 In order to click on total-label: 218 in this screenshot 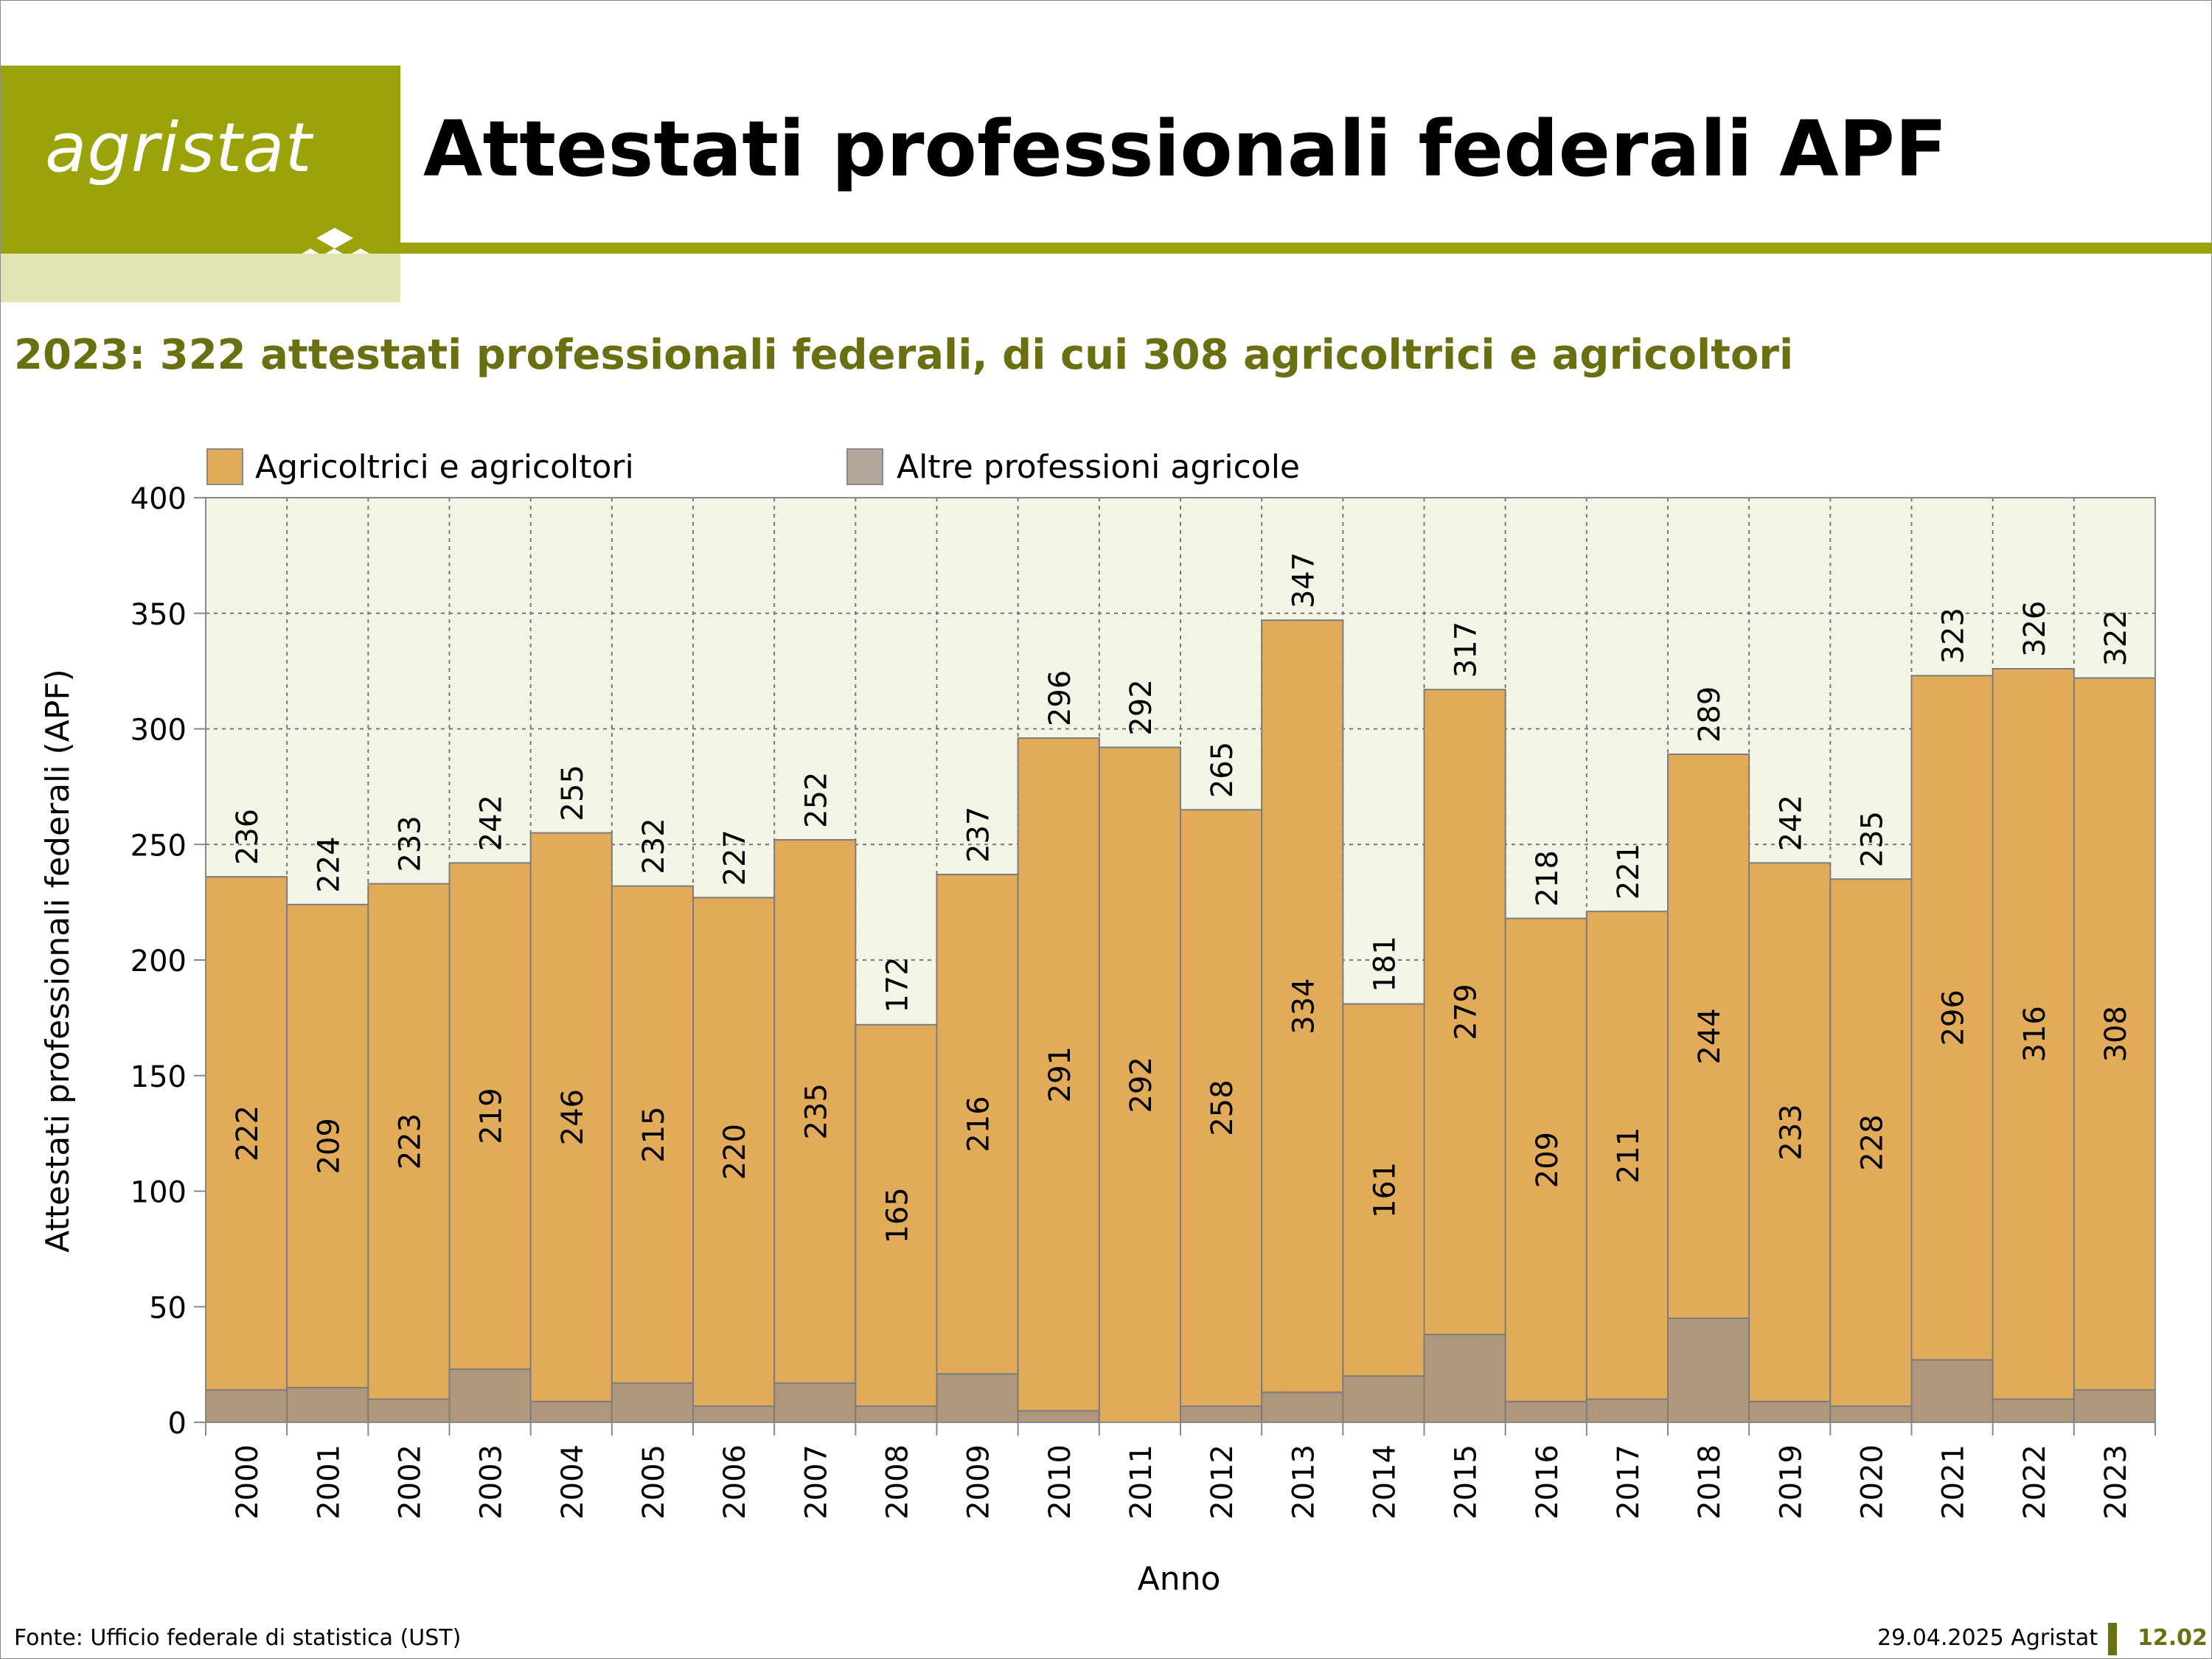, I will do `click(1548, 878)`.